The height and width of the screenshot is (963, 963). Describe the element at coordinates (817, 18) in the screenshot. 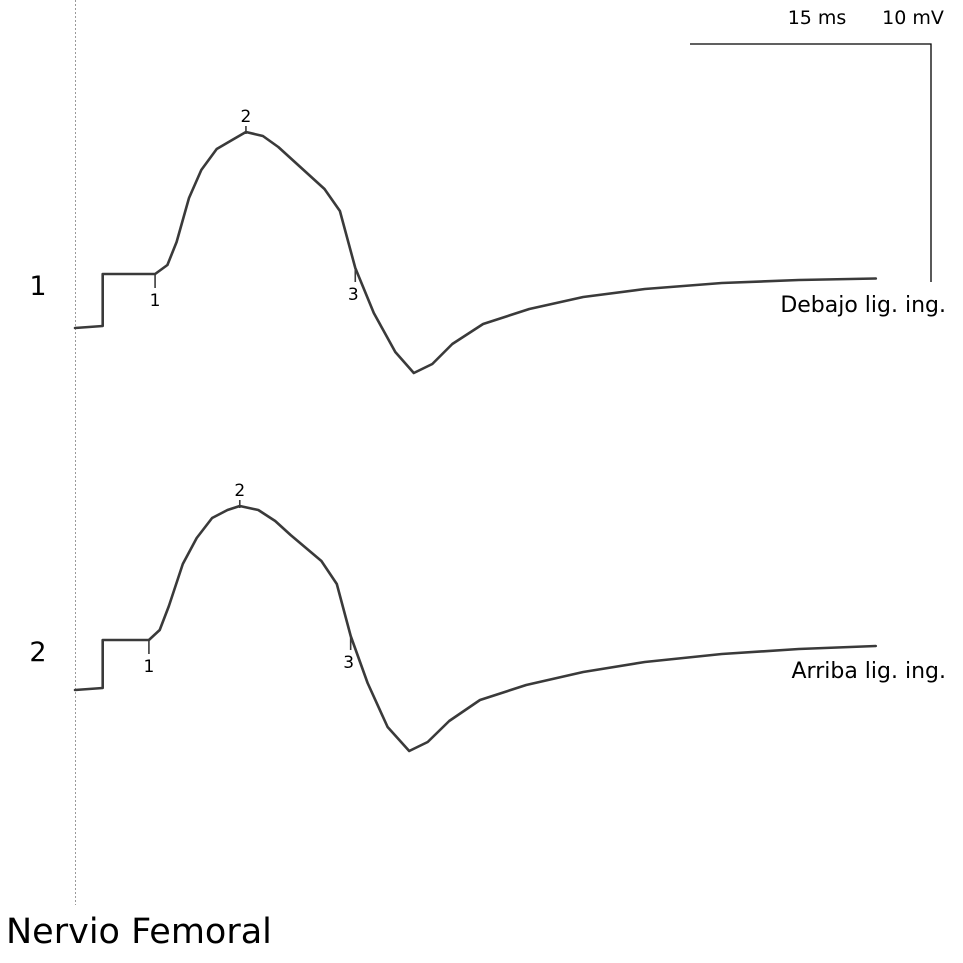

I see `scale-time-label: 15 ms` at that location.